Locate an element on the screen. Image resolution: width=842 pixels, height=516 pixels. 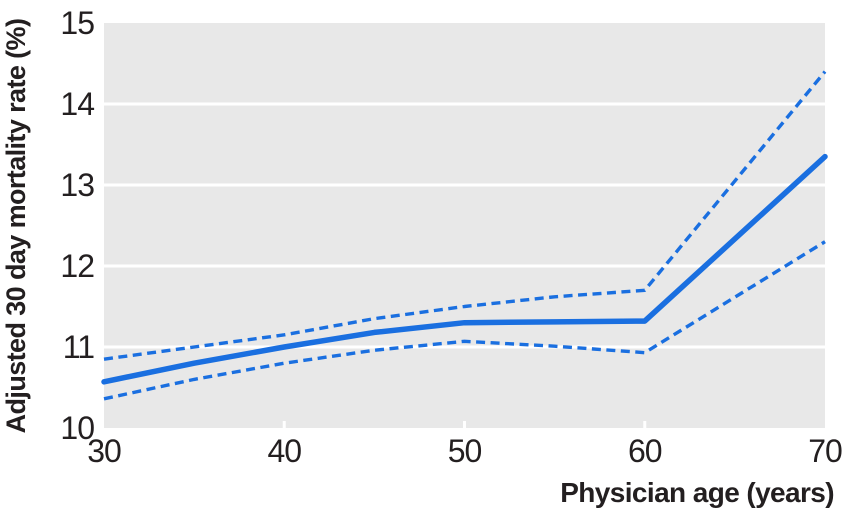
y-tick-label-11: 11 is located at coordinates (78, 347).